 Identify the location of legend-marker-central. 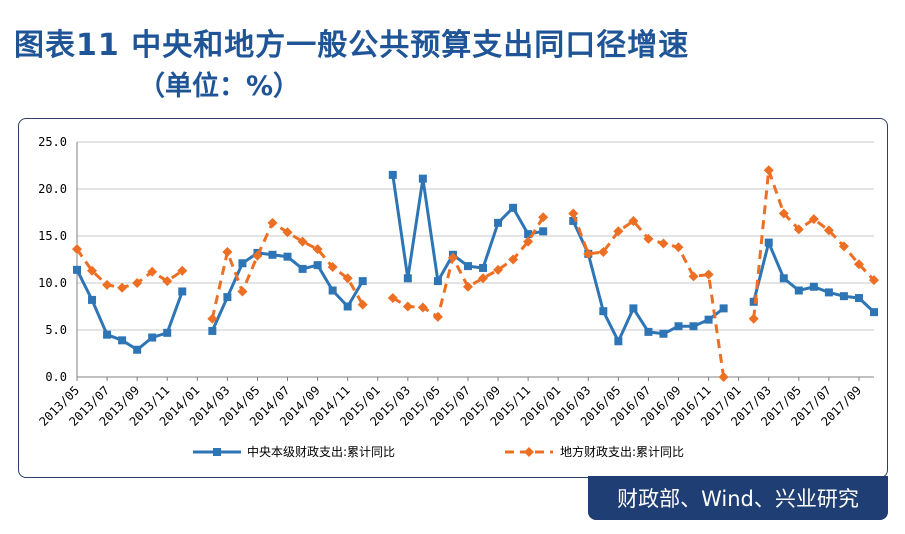
(217, 452).